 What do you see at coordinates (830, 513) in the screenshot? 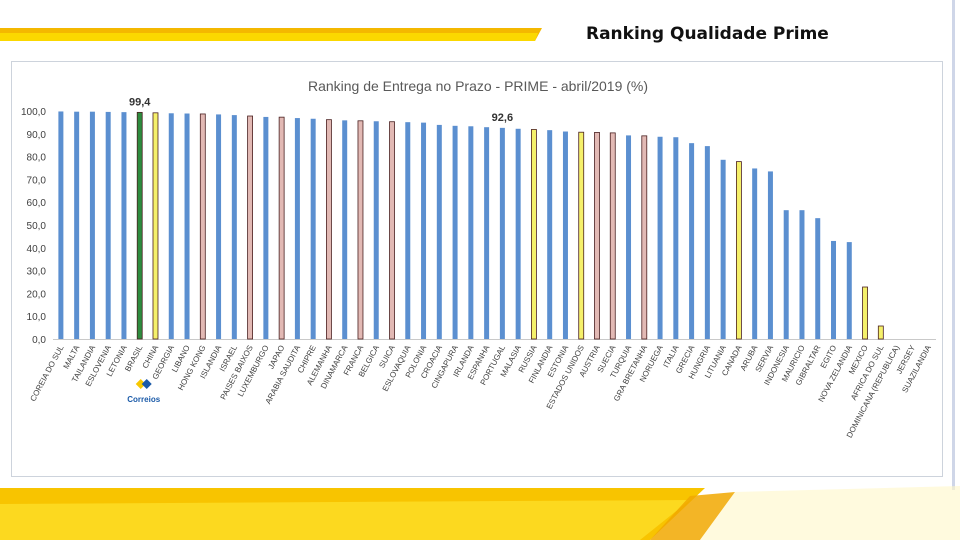
I see `bottom-band-fade` at bounding box center [830, 513].